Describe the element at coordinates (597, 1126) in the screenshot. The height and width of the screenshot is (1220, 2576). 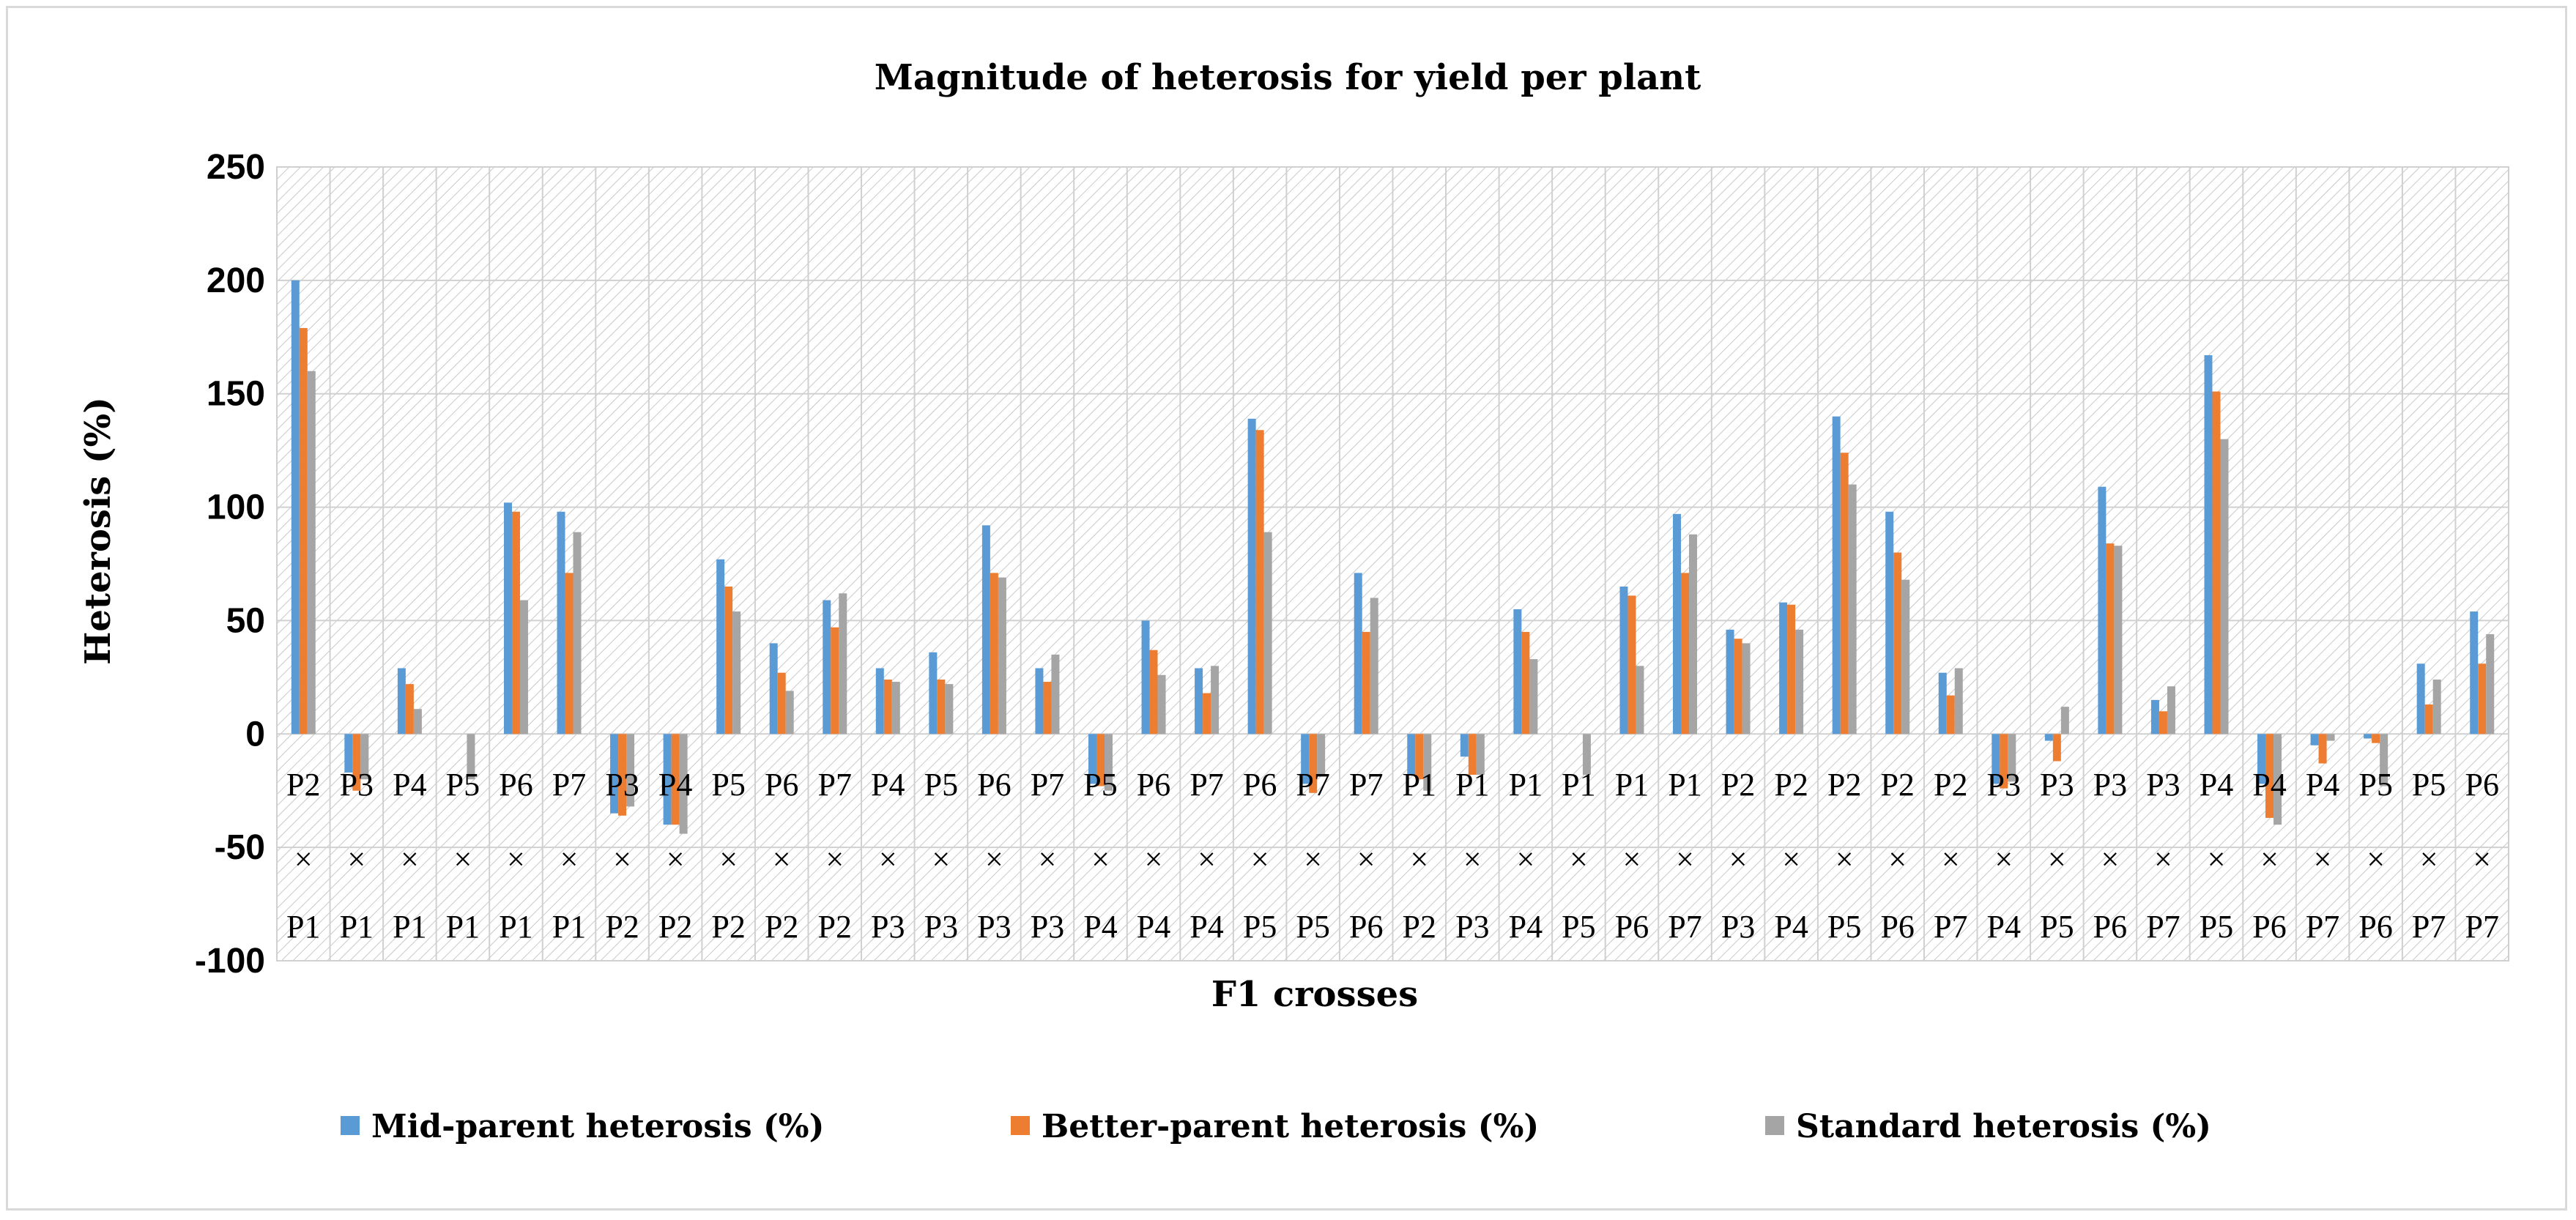
I see `legend-label: Mid-parent heterosis (%)` at that location.